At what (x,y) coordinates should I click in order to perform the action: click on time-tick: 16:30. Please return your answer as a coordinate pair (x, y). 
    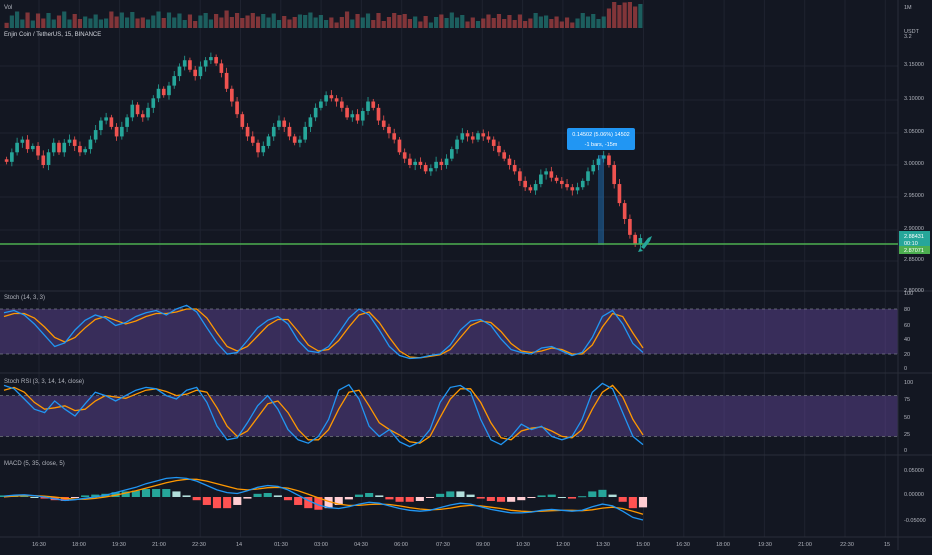
    Looking at the image, I should click on (683, 545).